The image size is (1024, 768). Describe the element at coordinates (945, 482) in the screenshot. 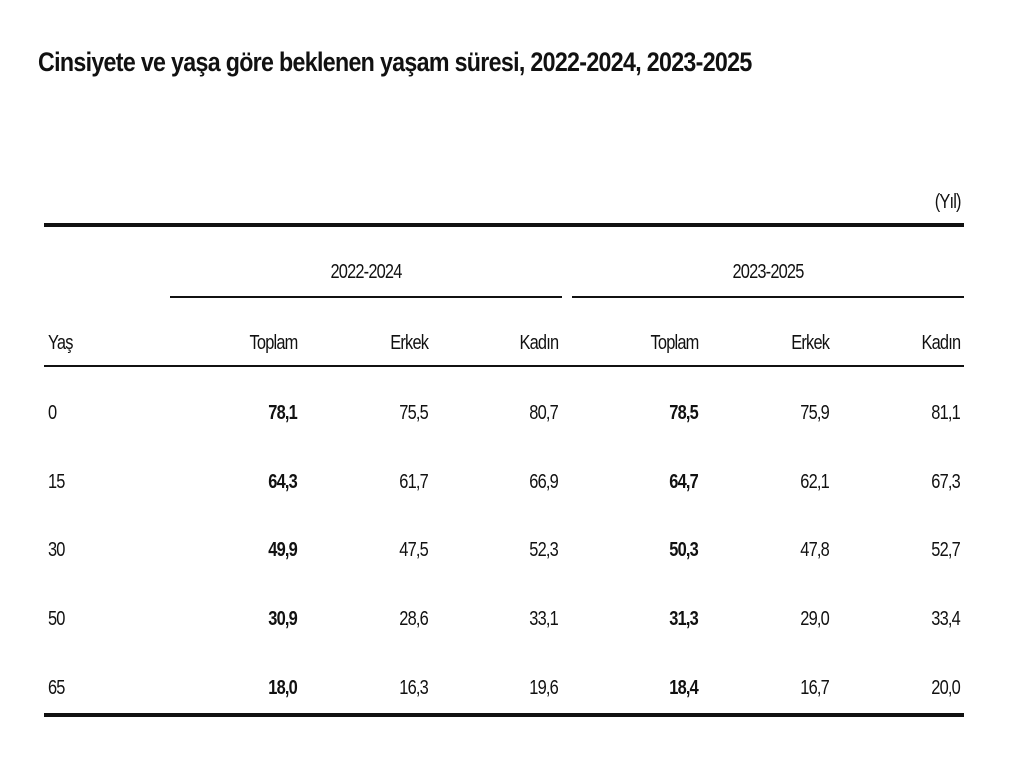

I see `cell: 67,3` at that location.